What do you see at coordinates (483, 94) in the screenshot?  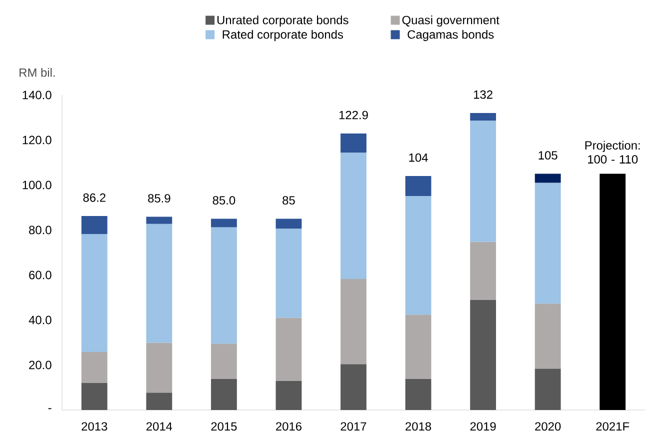 I see `total-label: 132` at bounding box center [483, 94].